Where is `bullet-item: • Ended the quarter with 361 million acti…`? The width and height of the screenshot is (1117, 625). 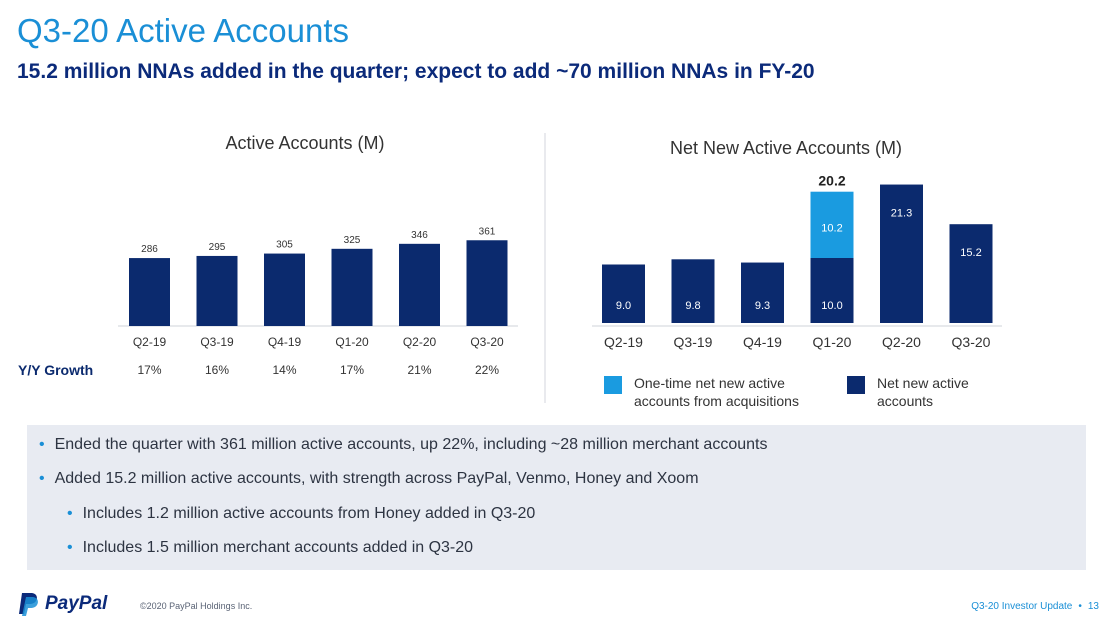 bullet-item: • Ended the quarter with 361 million acti… is located at coordinates (403, 444).